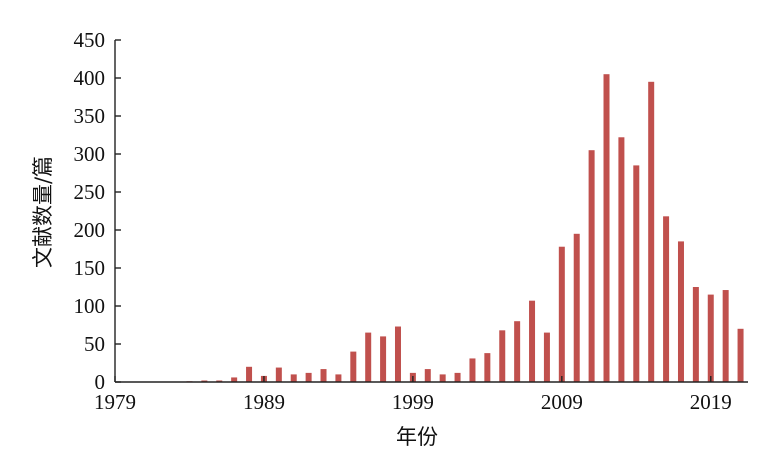 The width and height of the screenshot is (775, 465). What do you see at coordinates (413, 402) in the screenshot?
I see `x-tick-label: 1999` at bounding box center [413, 402].